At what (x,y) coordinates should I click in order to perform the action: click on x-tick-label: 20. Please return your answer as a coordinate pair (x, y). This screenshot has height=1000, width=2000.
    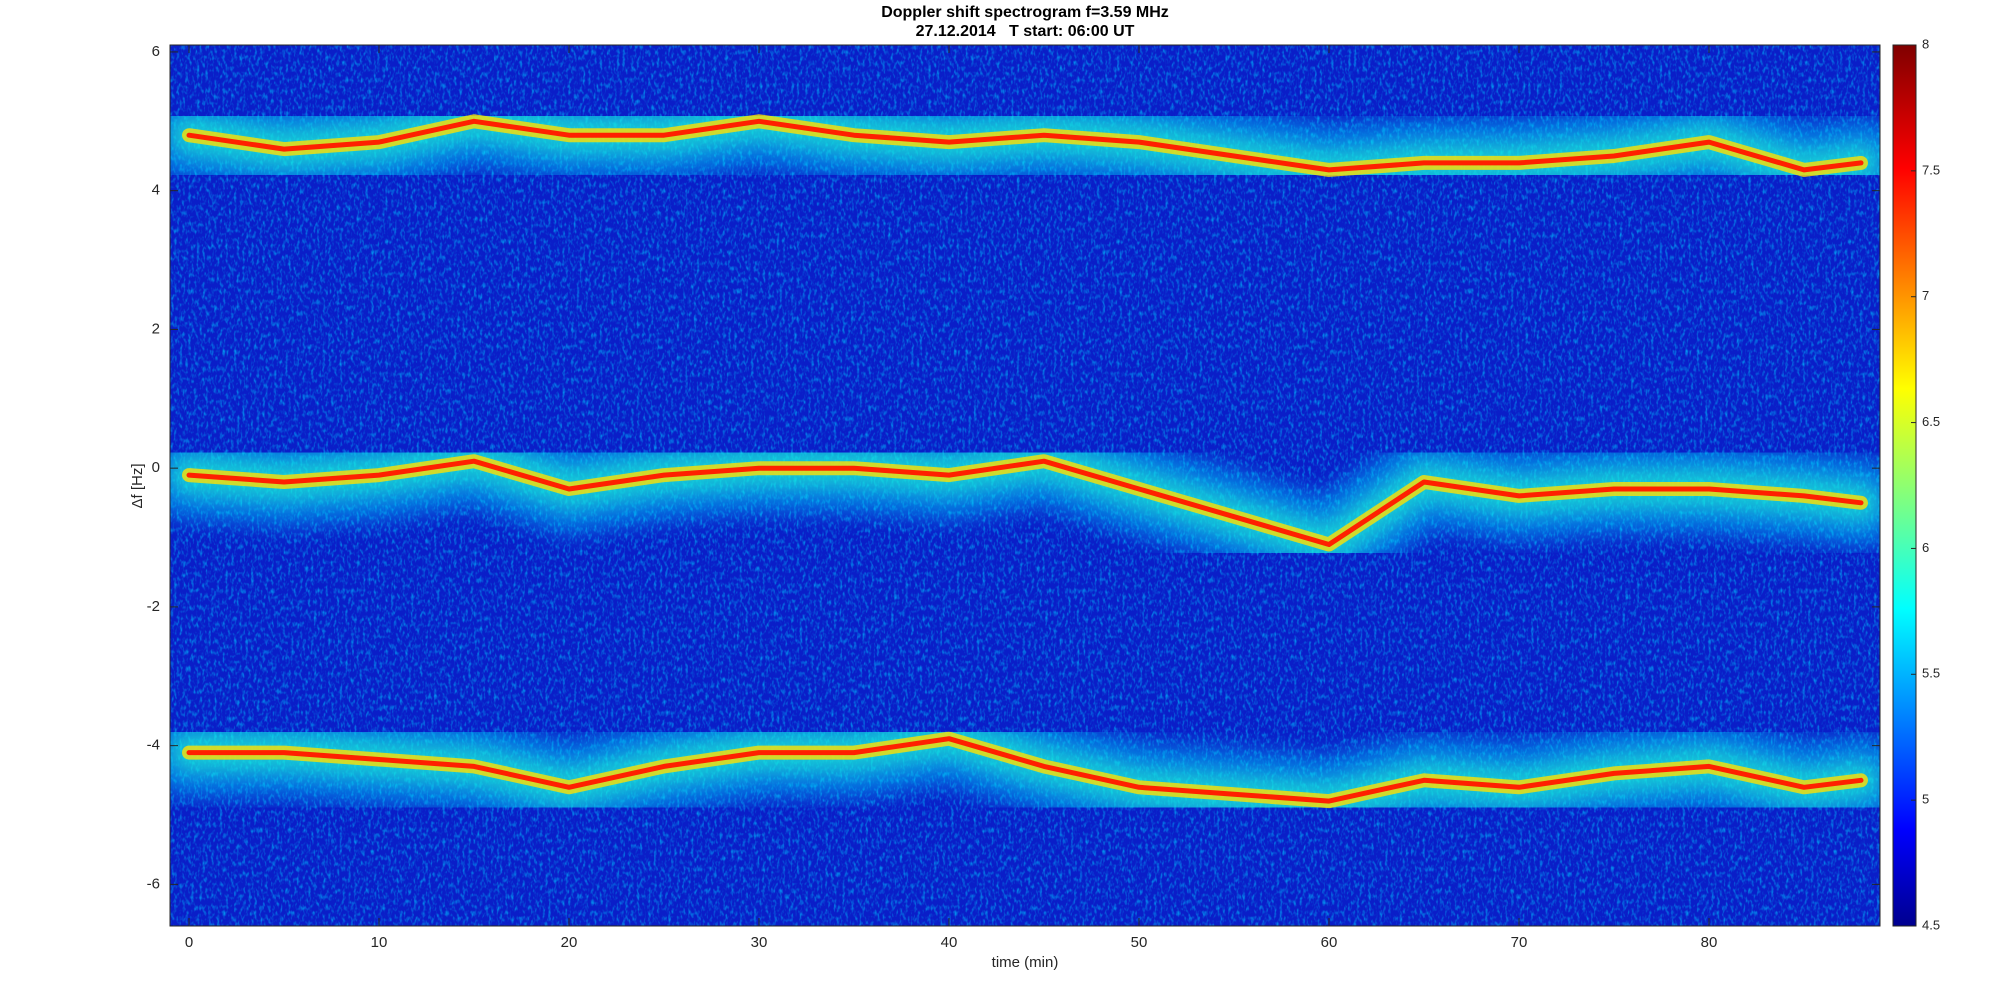
    Looking at the image, I should click on (569, 942).